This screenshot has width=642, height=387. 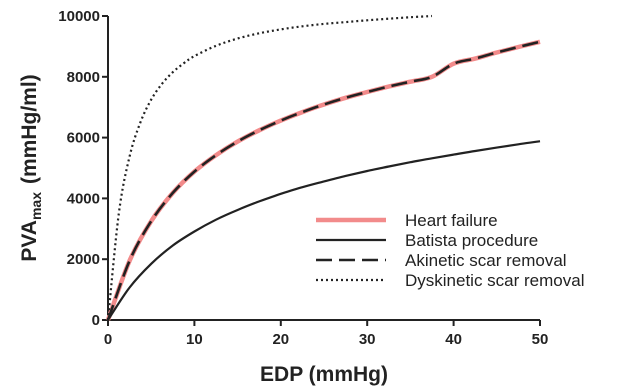 What do you see at coordinates (83, 138) in the screenshot?
I see `y-tick-label: 6000` at bounding box center [83, 138].